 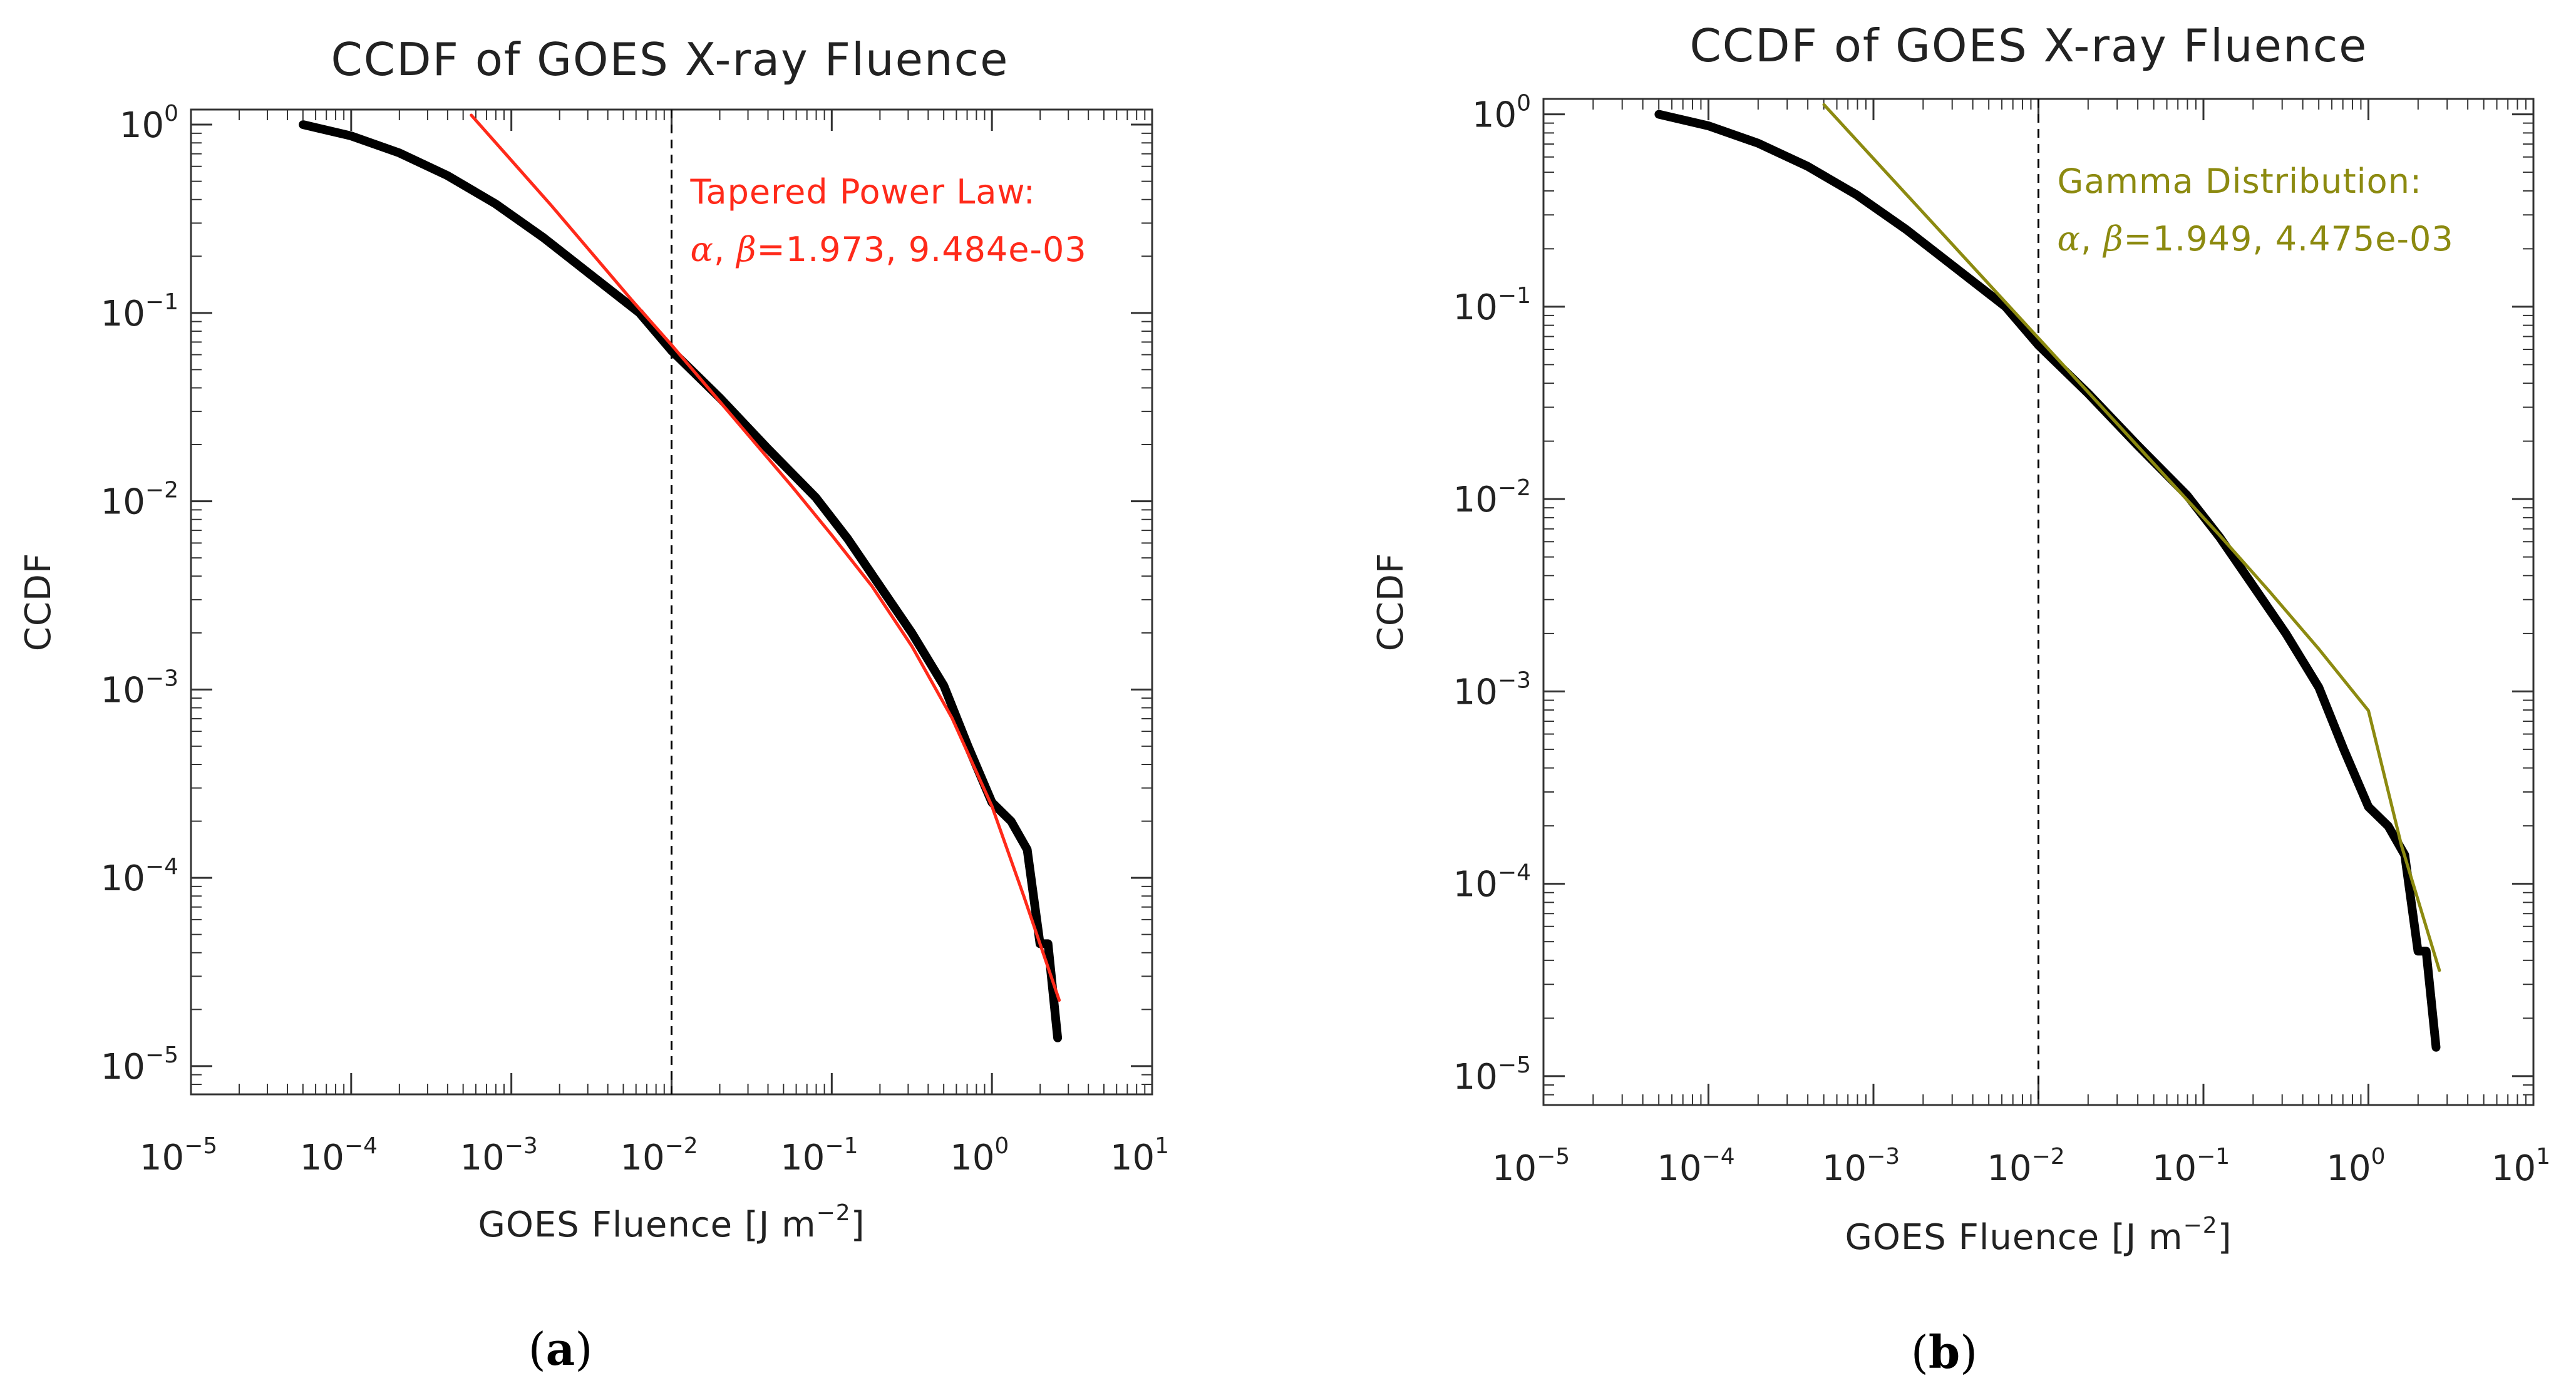 I want to click on annotation-fit-params: α, β=1.973, 9.484e-03, so click(x=889, y=249).